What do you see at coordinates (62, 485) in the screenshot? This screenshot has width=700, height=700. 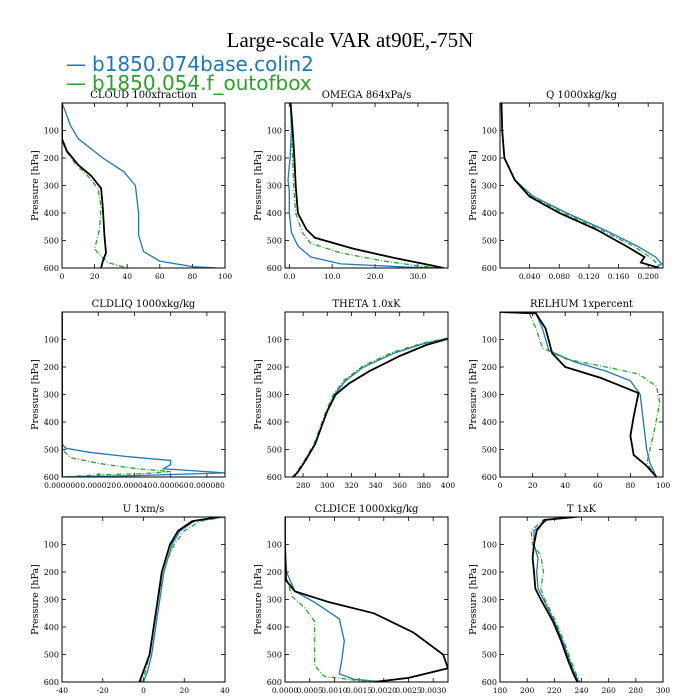 I see `x-tick-label: 0.000000` at bounding box center [62, 485].